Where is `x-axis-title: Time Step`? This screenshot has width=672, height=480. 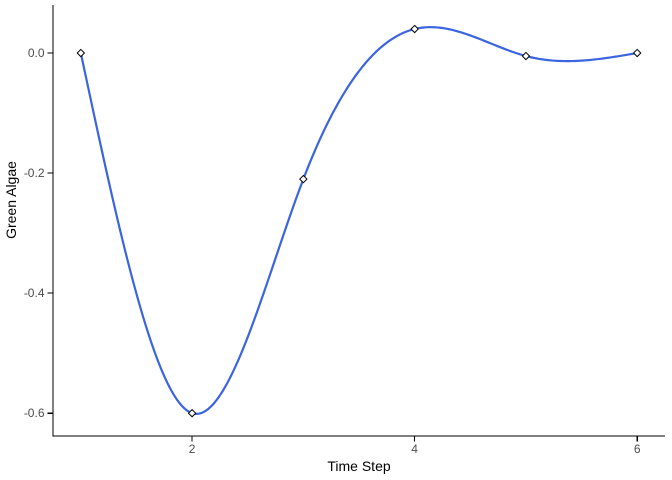 x-axis-title: Time Step is located at coordinates (358, 466).